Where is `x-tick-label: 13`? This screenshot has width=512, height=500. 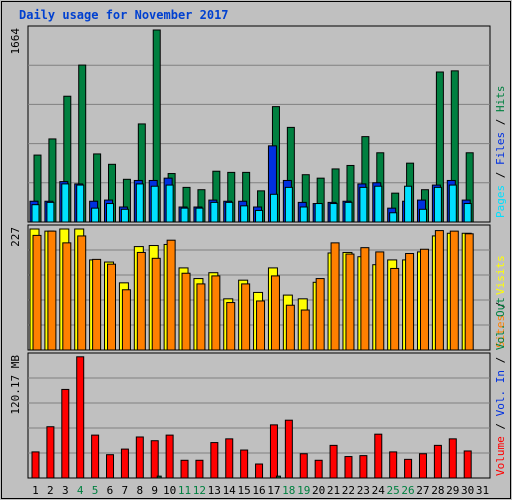 x-tick-label: 13 is located at coordinates (214, 490).